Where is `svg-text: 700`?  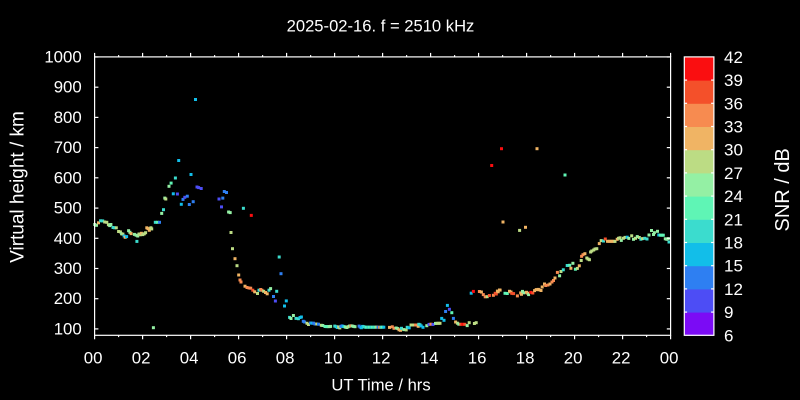 svg-text: 700 is located at coordinates (68, 147).